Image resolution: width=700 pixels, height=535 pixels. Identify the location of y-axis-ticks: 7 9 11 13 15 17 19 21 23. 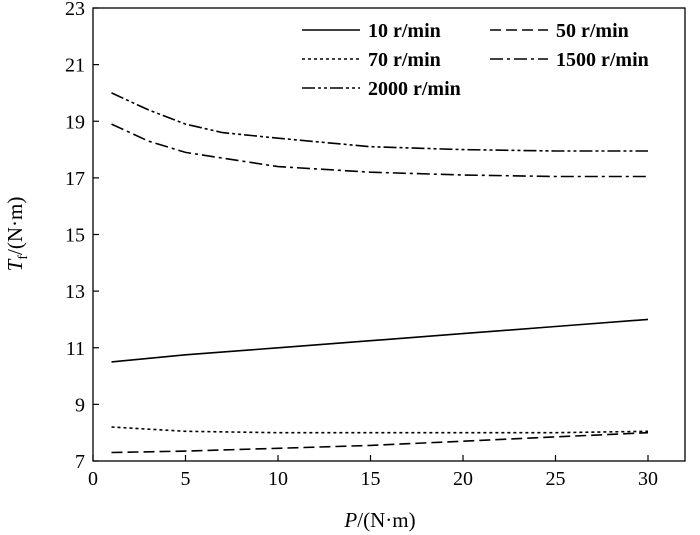
(82, 236).